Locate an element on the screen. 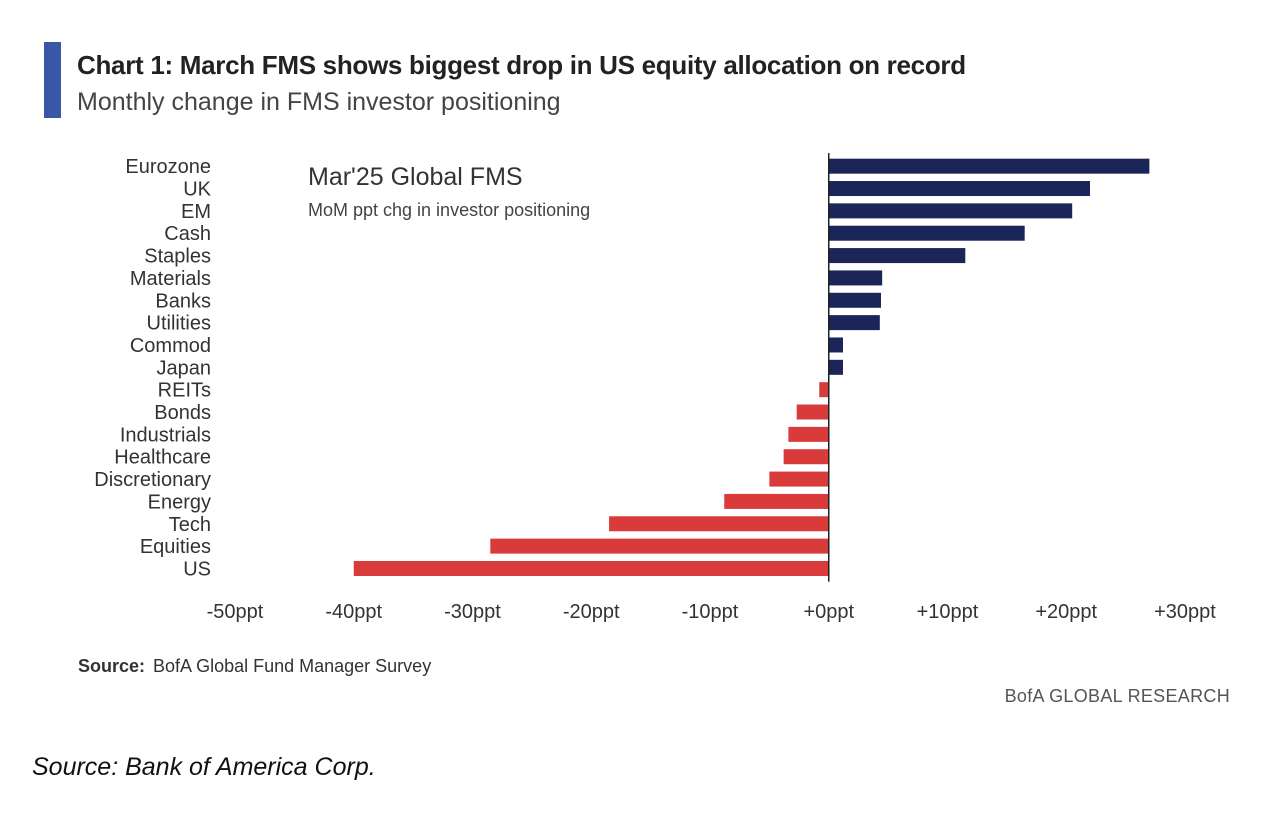 The image size is (1280, 817). bar-staples is located at coordinates (897, 256).